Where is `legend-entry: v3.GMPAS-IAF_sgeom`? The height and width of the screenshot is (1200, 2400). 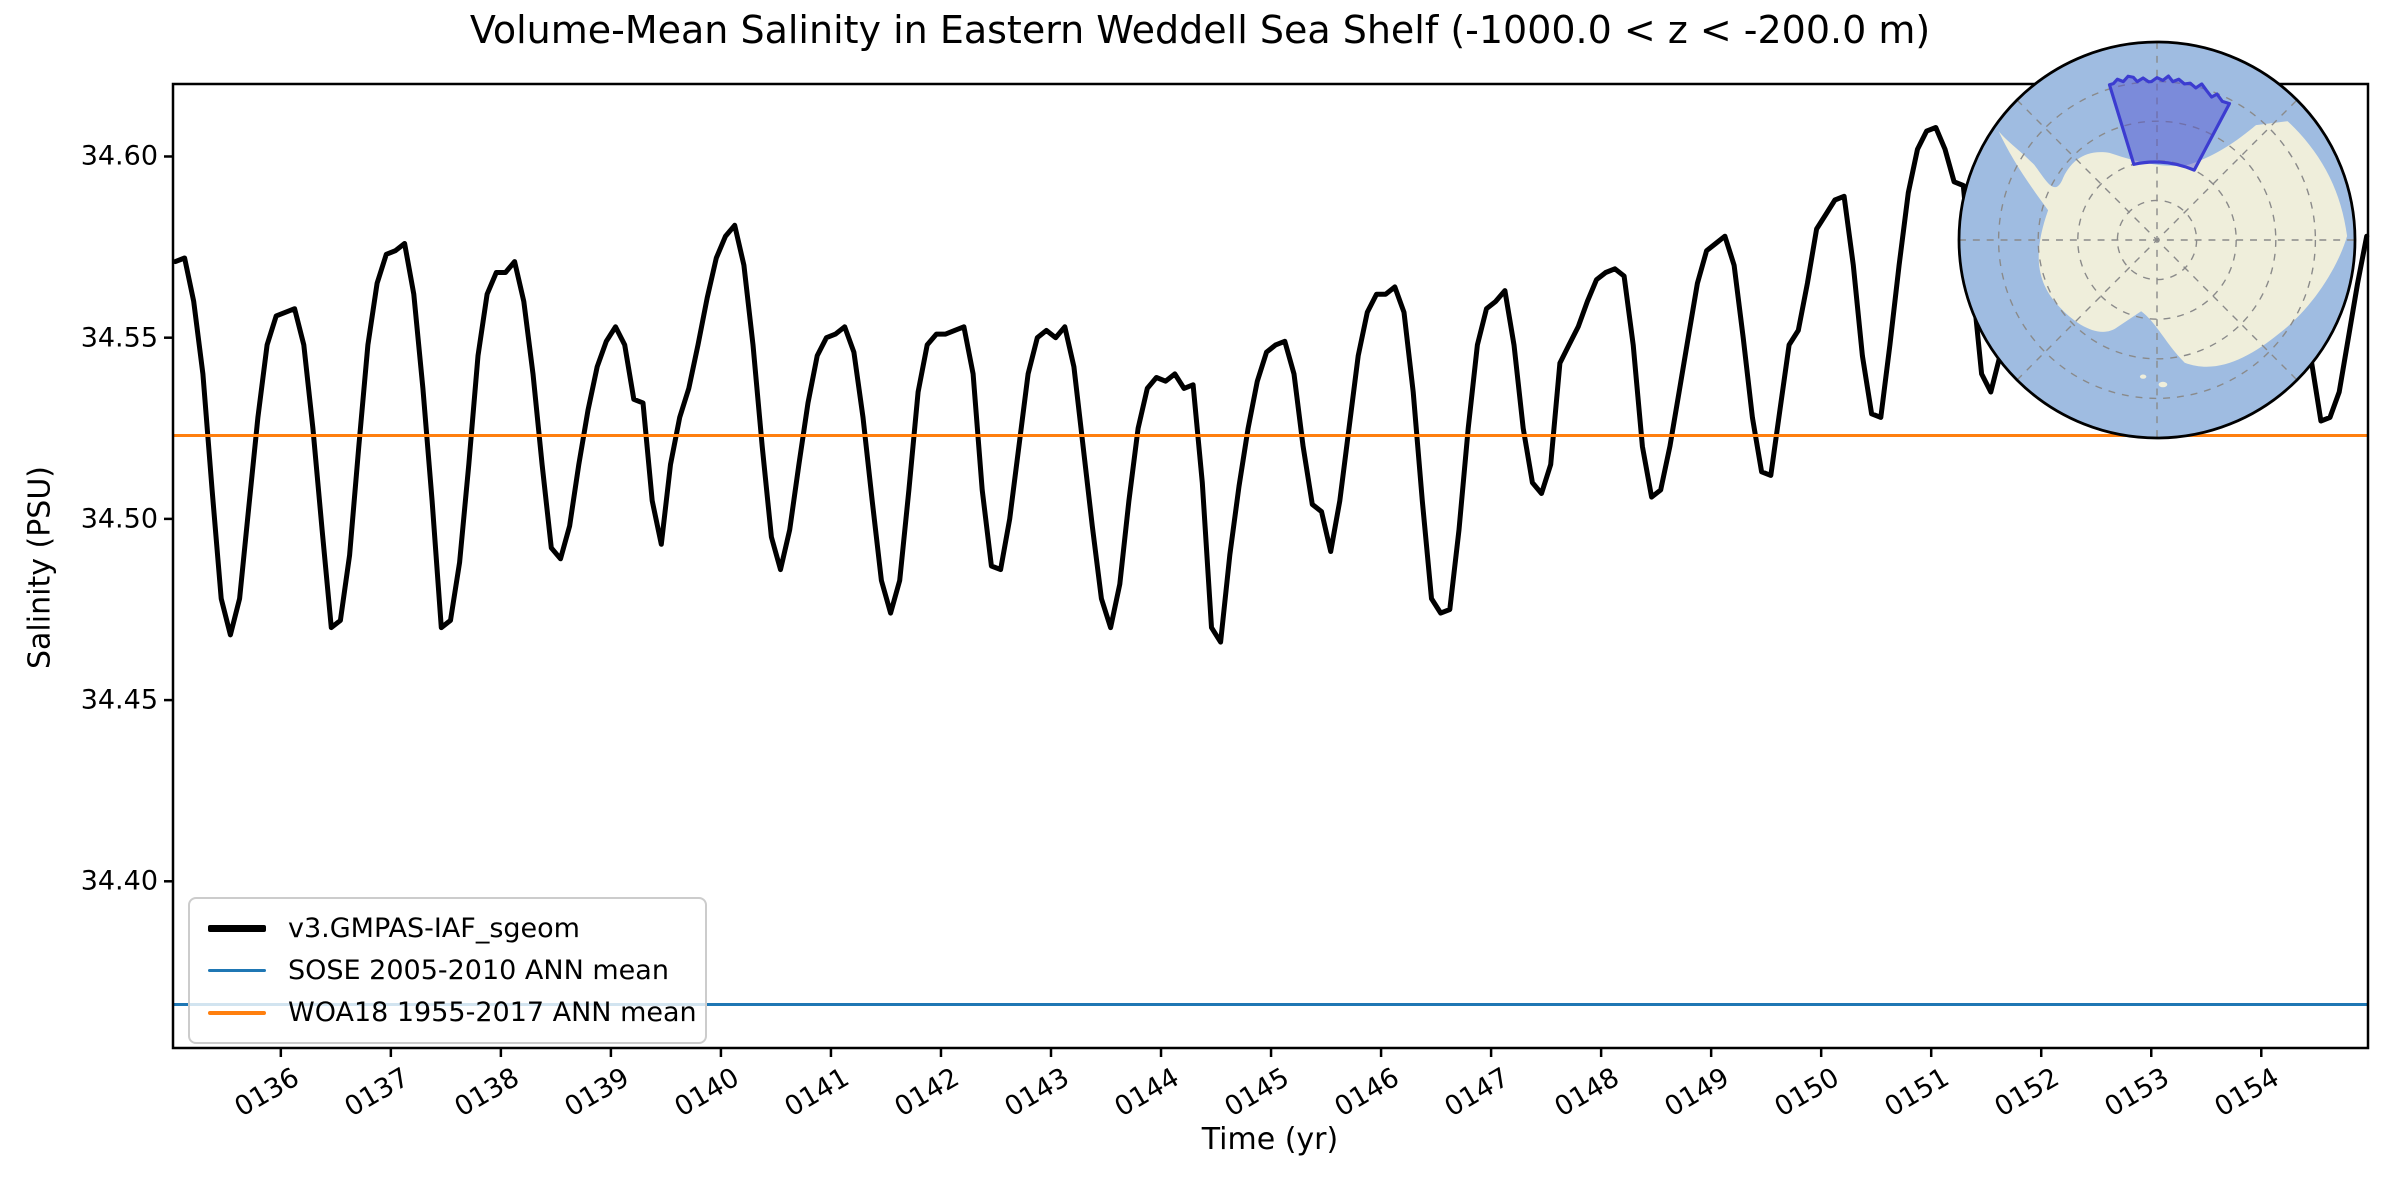 legend-entry: v3.GMPAS-IAF_sgeom is located at coordinates (447, 928).